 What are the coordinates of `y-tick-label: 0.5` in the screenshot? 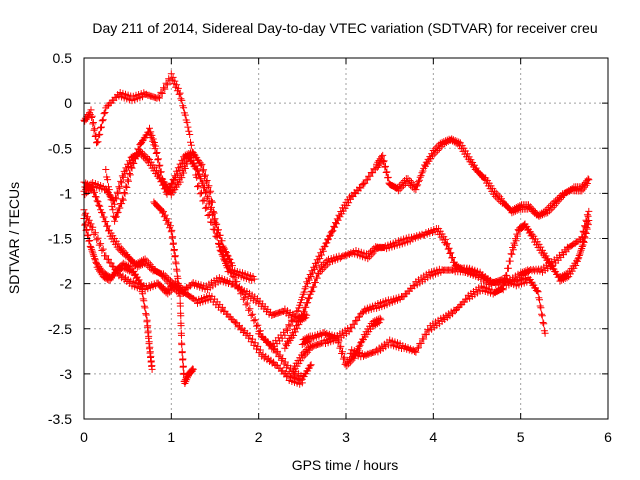 It's located at (63, 58).